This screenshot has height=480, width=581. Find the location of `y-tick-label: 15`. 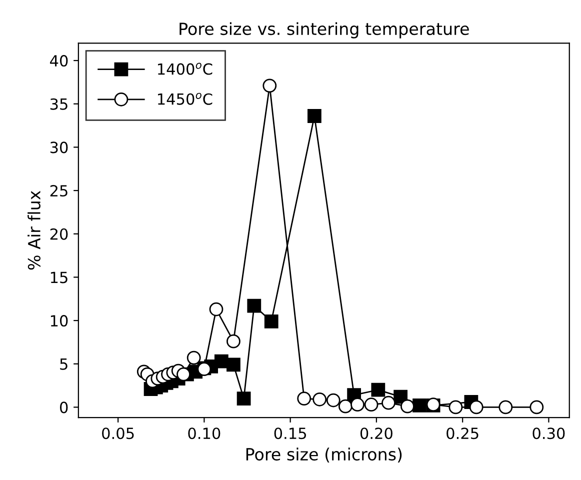

y-tick-label: 15 is located at coordinates (59, 278).